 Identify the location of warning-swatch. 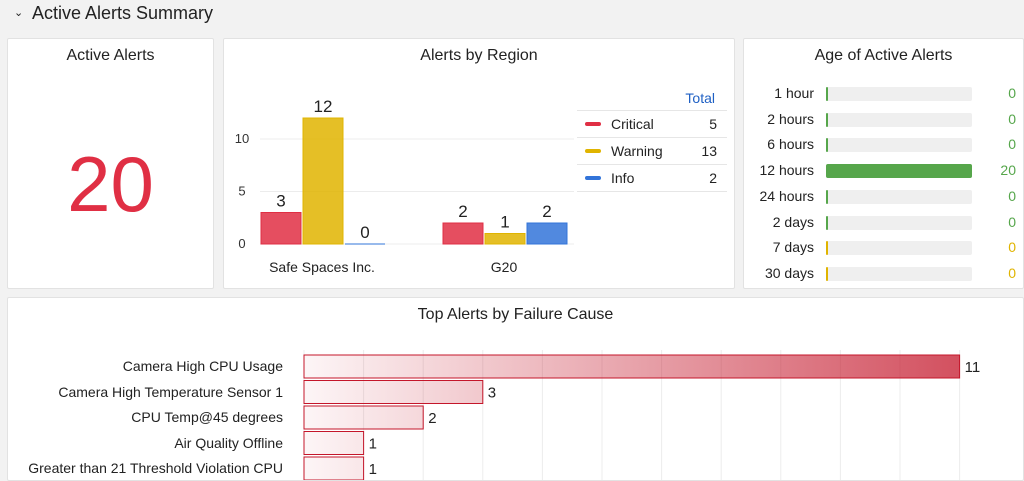
(593, 151).